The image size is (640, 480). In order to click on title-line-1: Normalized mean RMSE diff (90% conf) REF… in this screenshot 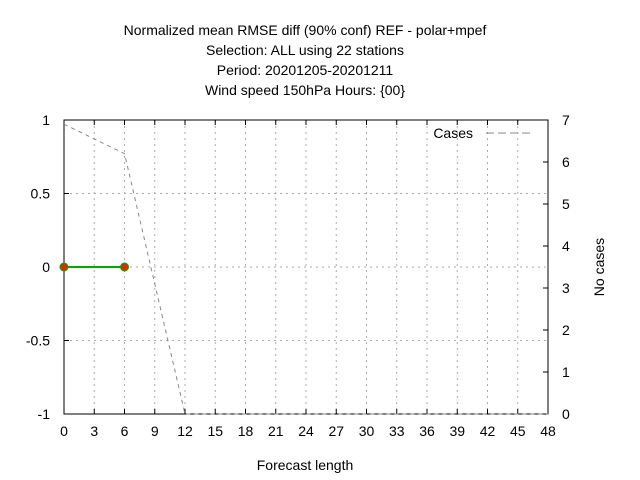, I will do `click(305, 30)`.